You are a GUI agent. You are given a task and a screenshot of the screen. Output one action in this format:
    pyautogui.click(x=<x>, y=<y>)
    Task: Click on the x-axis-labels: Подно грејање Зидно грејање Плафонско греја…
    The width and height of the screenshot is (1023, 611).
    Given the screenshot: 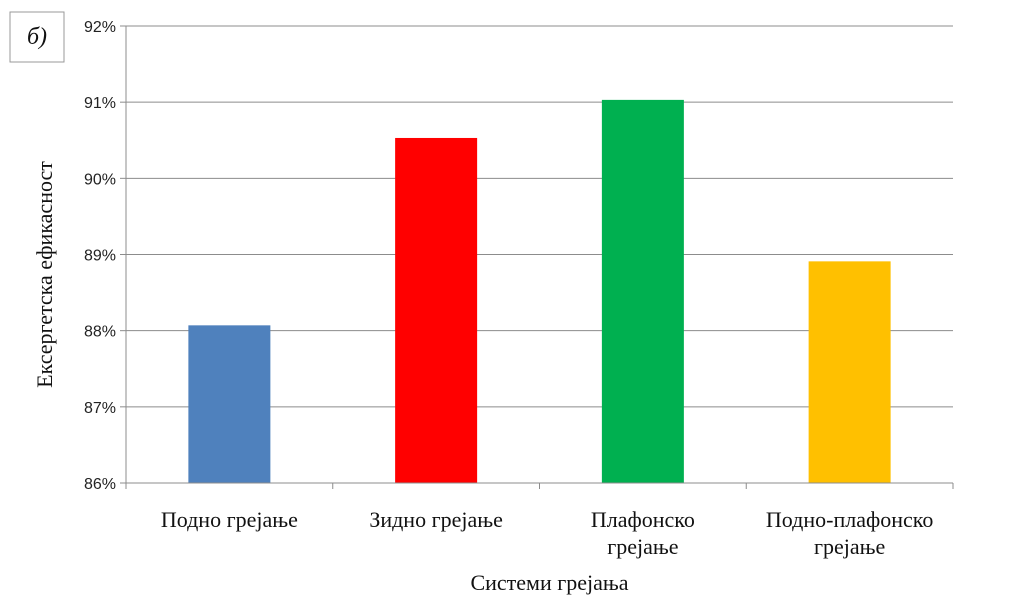 What is the action you would take?
    pyautogui.click(x=547, y=533)
    